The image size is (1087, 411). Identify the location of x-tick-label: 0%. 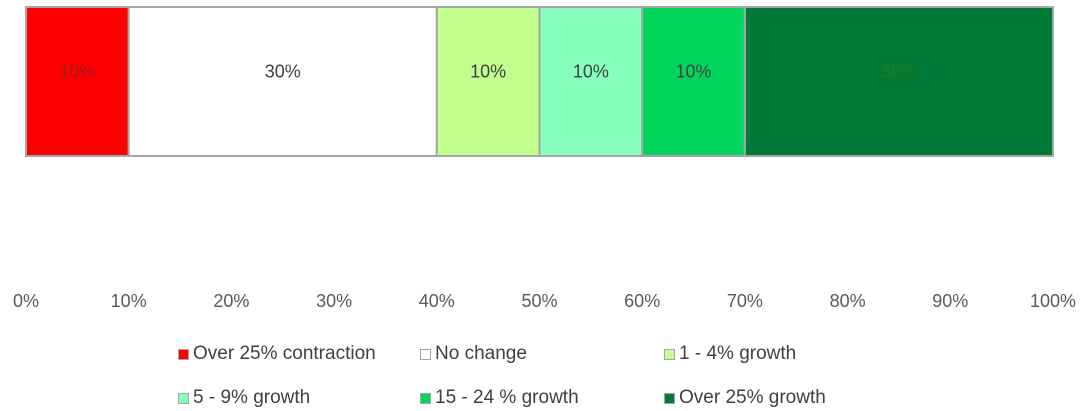
(26, 301).